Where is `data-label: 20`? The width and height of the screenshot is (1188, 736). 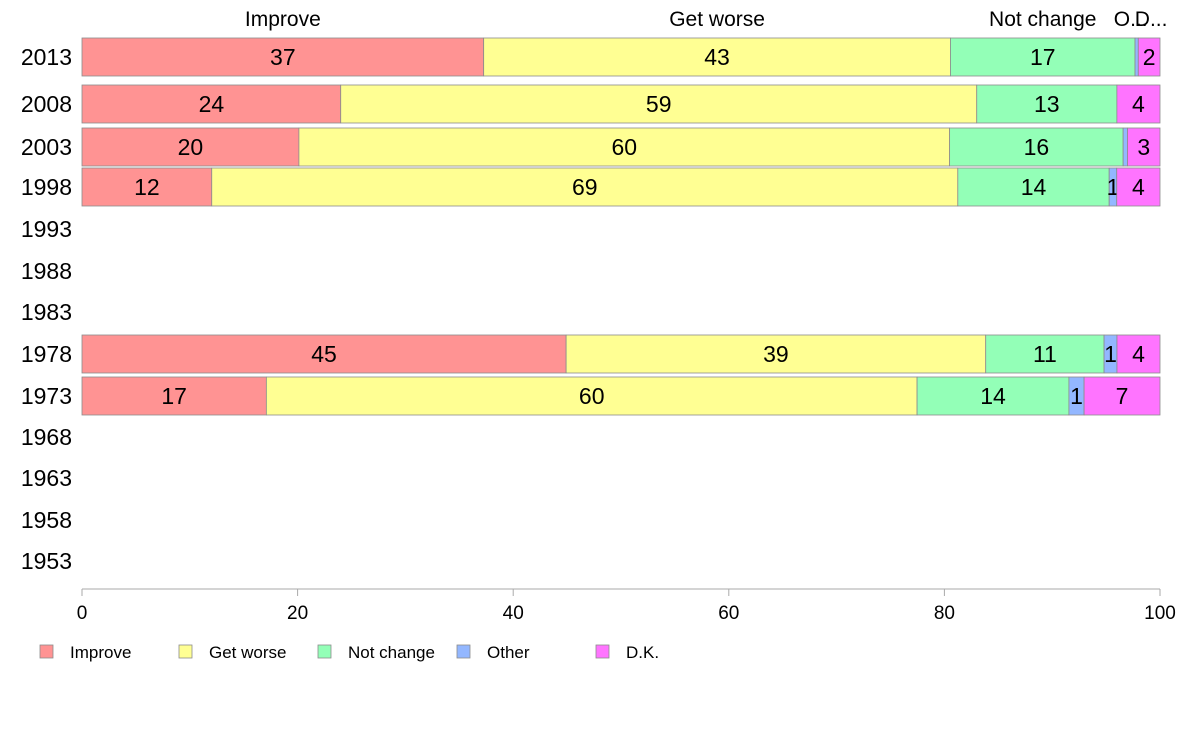
data-label: 20 is located at coordinates (191, 147).